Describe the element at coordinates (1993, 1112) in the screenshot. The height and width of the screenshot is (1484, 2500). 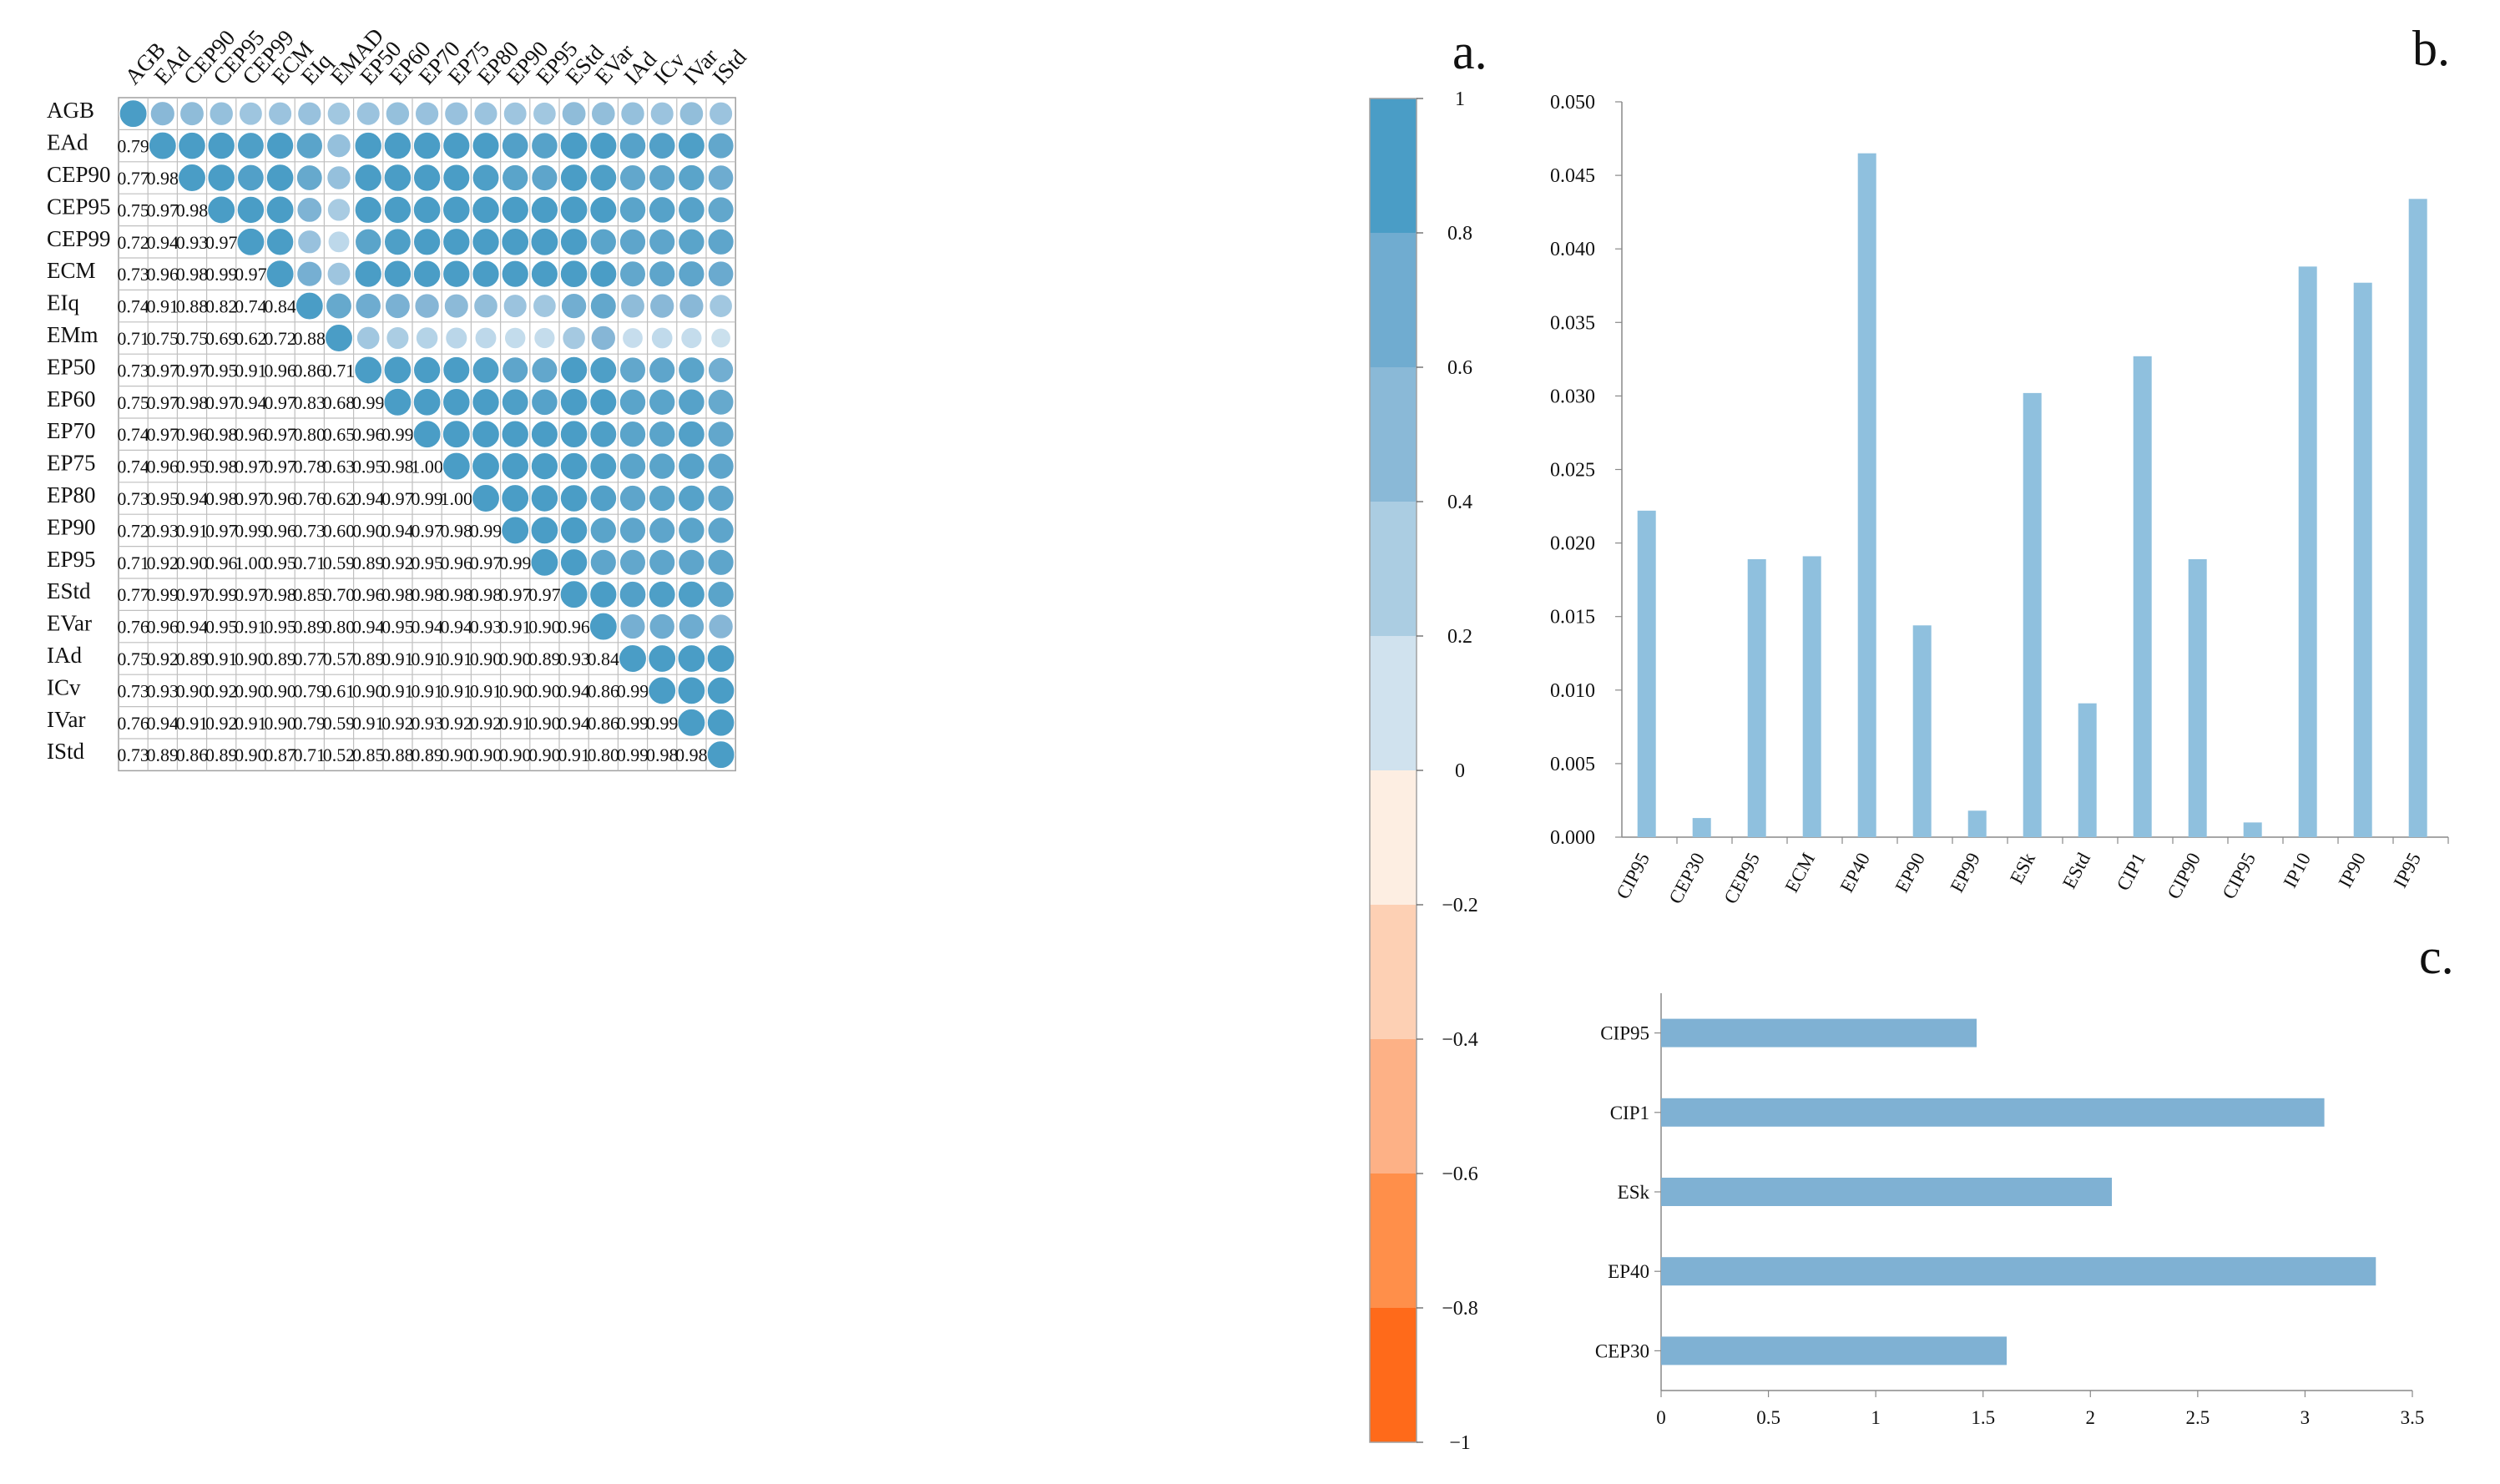
I see `bar-c` at that location.